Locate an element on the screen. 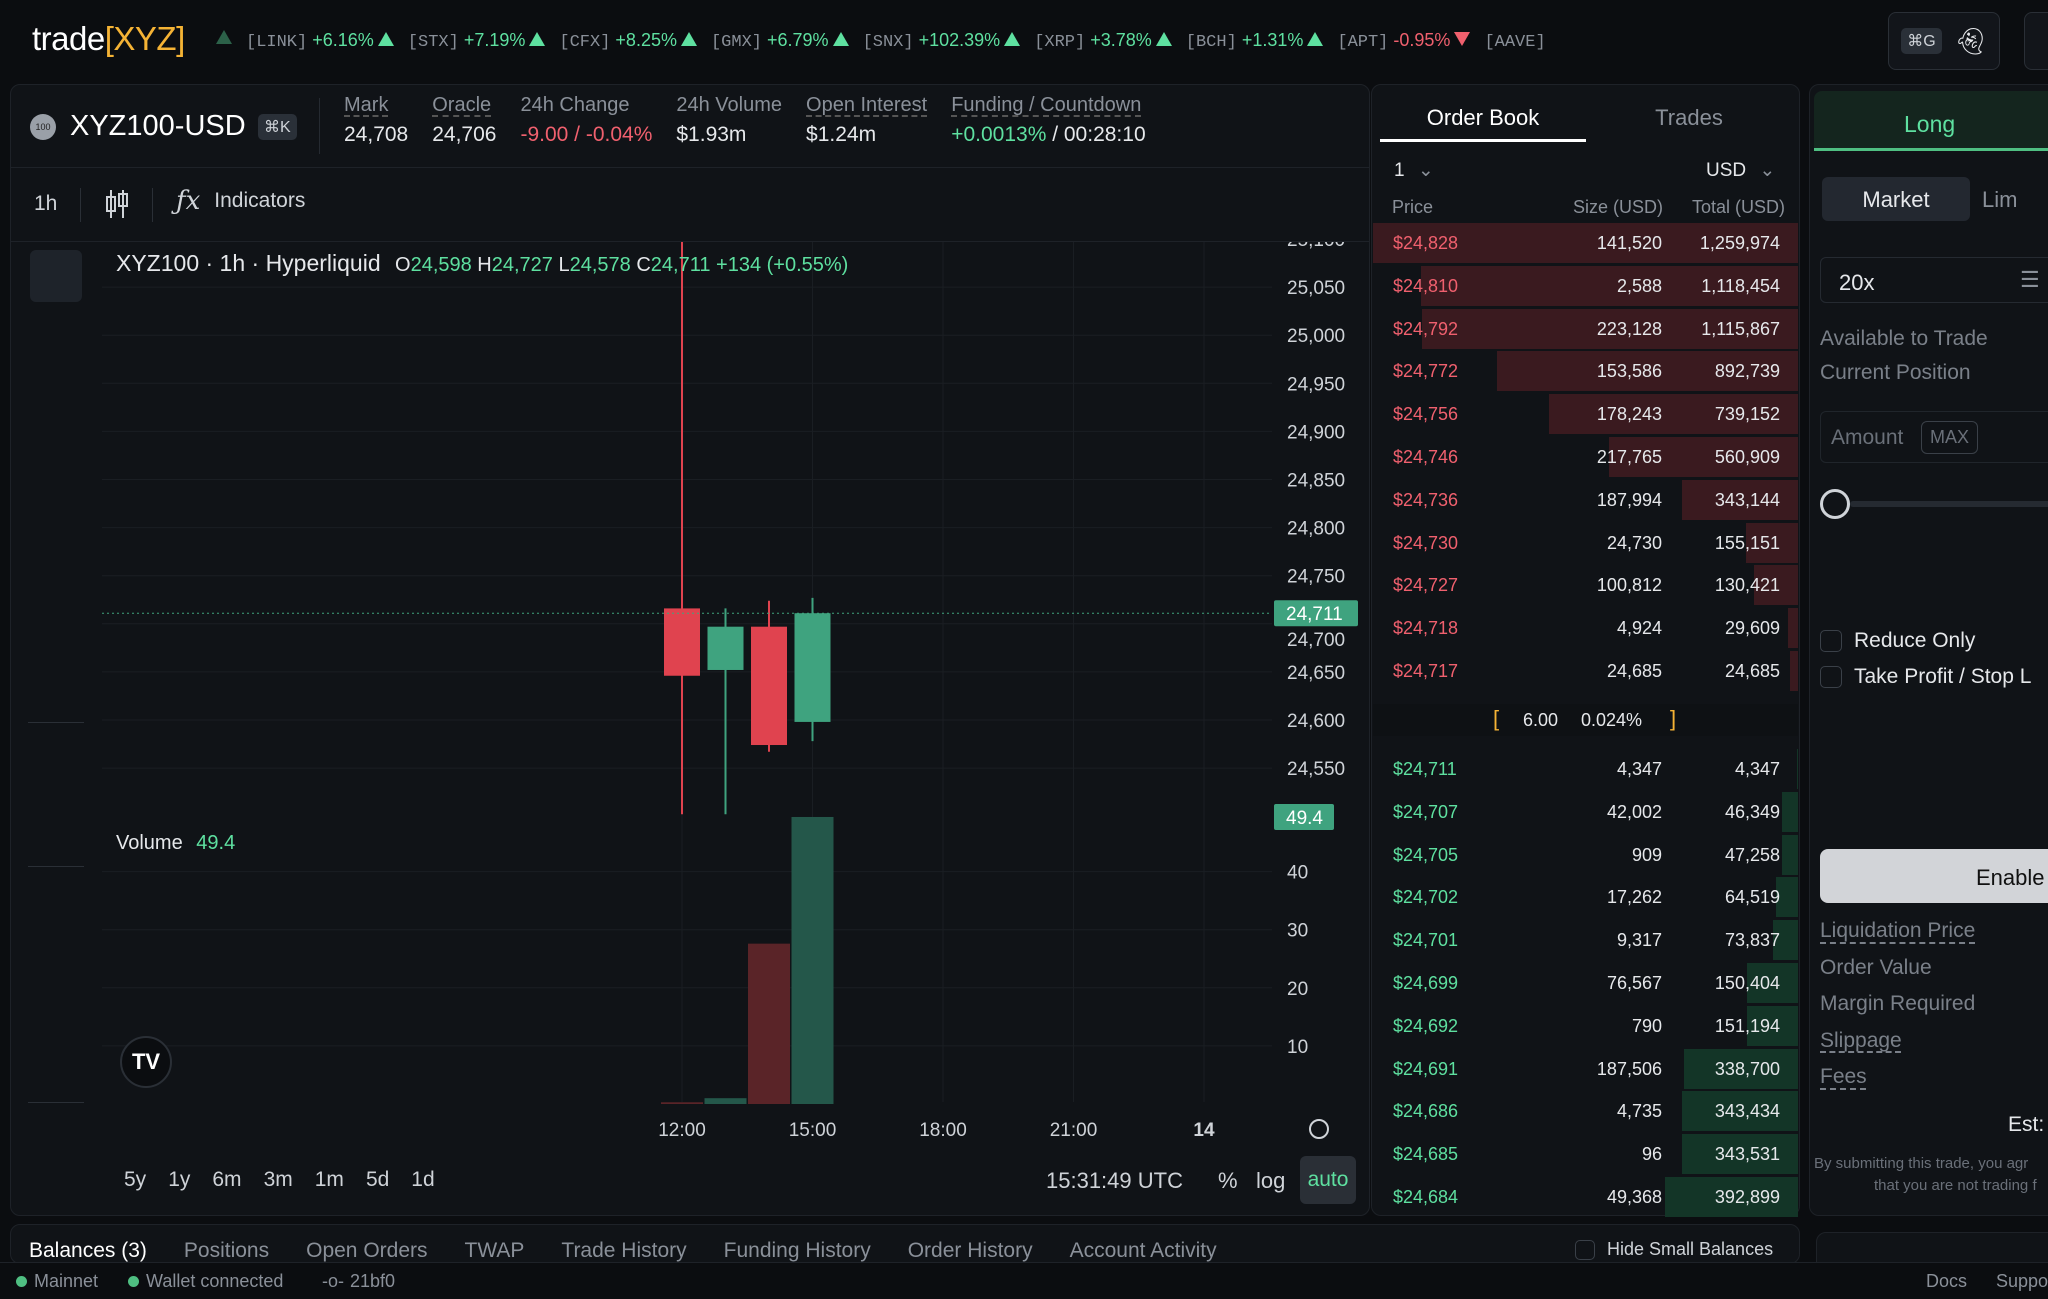  range-5y: 5y is located at coordinates (135, 1179).